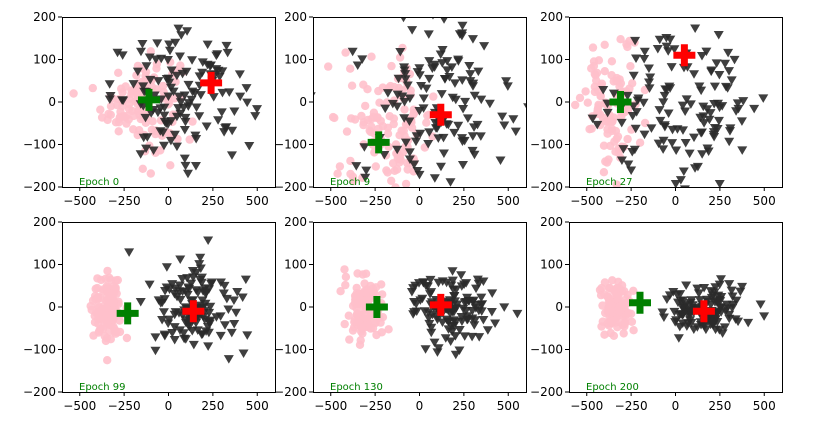 The image size is (818, 432). I want to click on y-tick-label: −100, so click(546, 145).